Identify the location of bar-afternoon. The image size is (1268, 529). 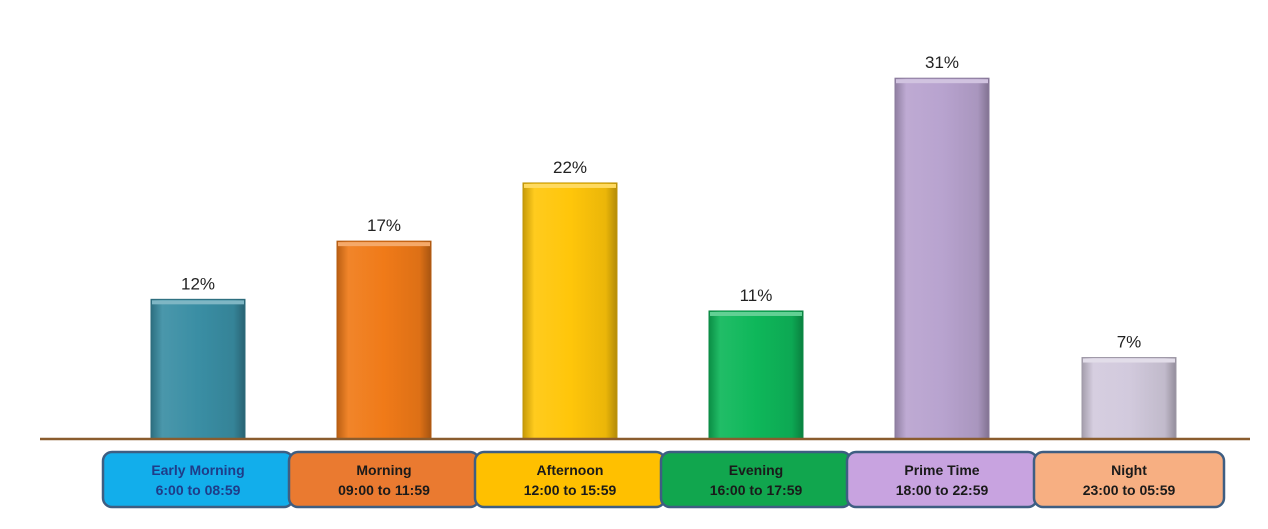
(570, 311).